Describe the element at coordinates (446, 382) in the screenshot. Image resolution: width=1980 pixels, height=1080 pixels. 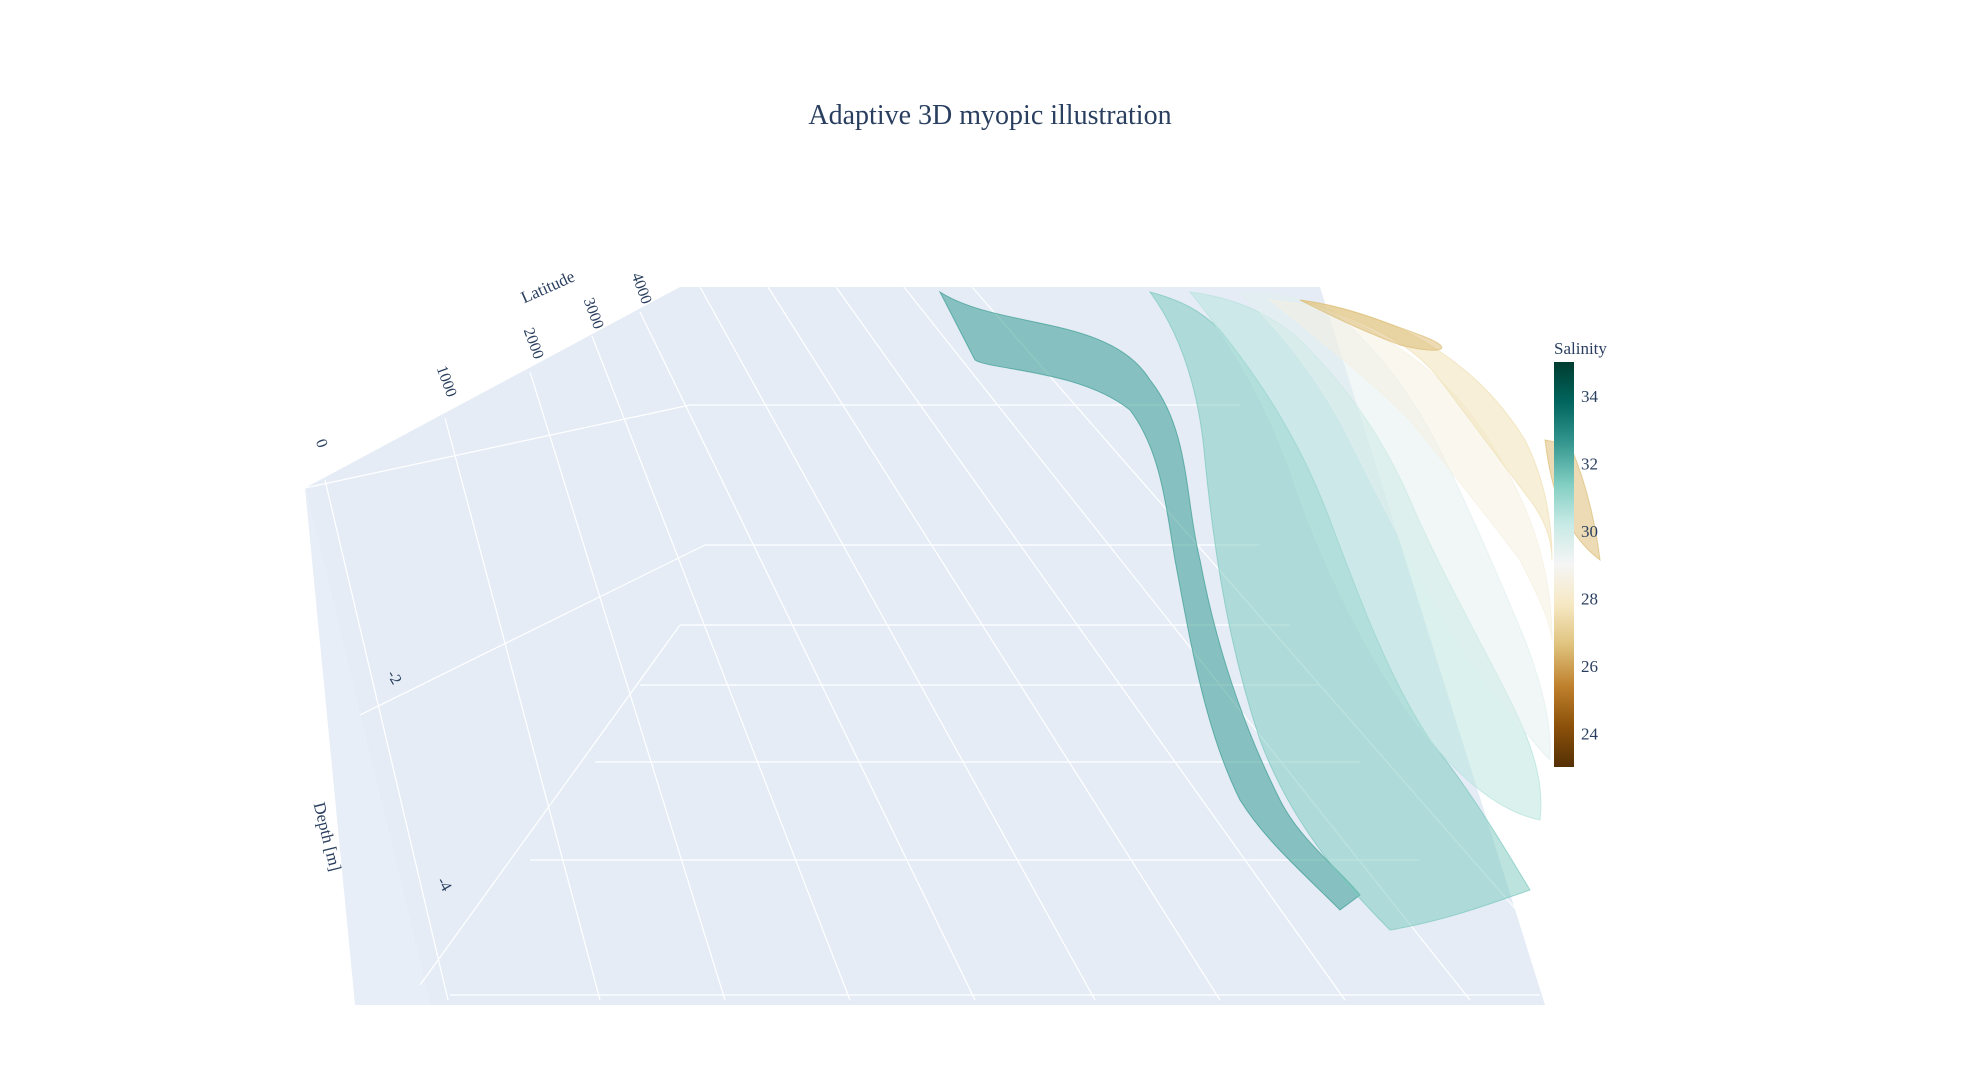
I see `latitude-tick-1: 1000` at that location.